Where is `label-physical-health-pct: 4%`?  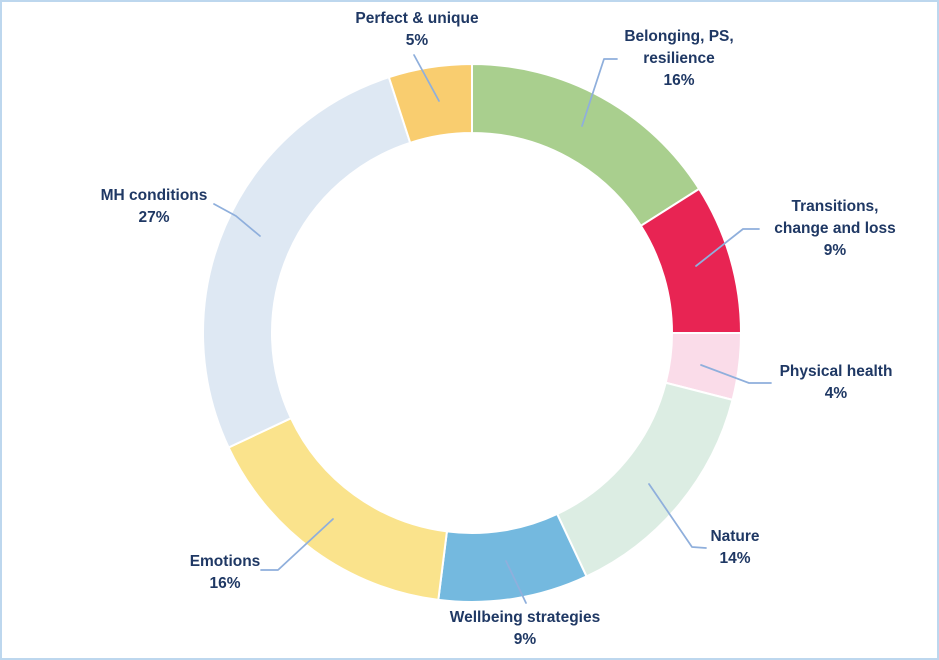 label-physical-health-pct: 4% is located at coordinates (836, 393).